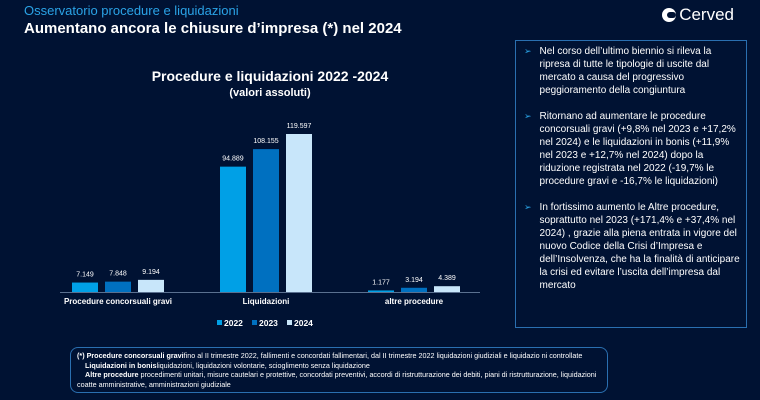  I want to click on logo-text: Cerved, so click(706, 14).